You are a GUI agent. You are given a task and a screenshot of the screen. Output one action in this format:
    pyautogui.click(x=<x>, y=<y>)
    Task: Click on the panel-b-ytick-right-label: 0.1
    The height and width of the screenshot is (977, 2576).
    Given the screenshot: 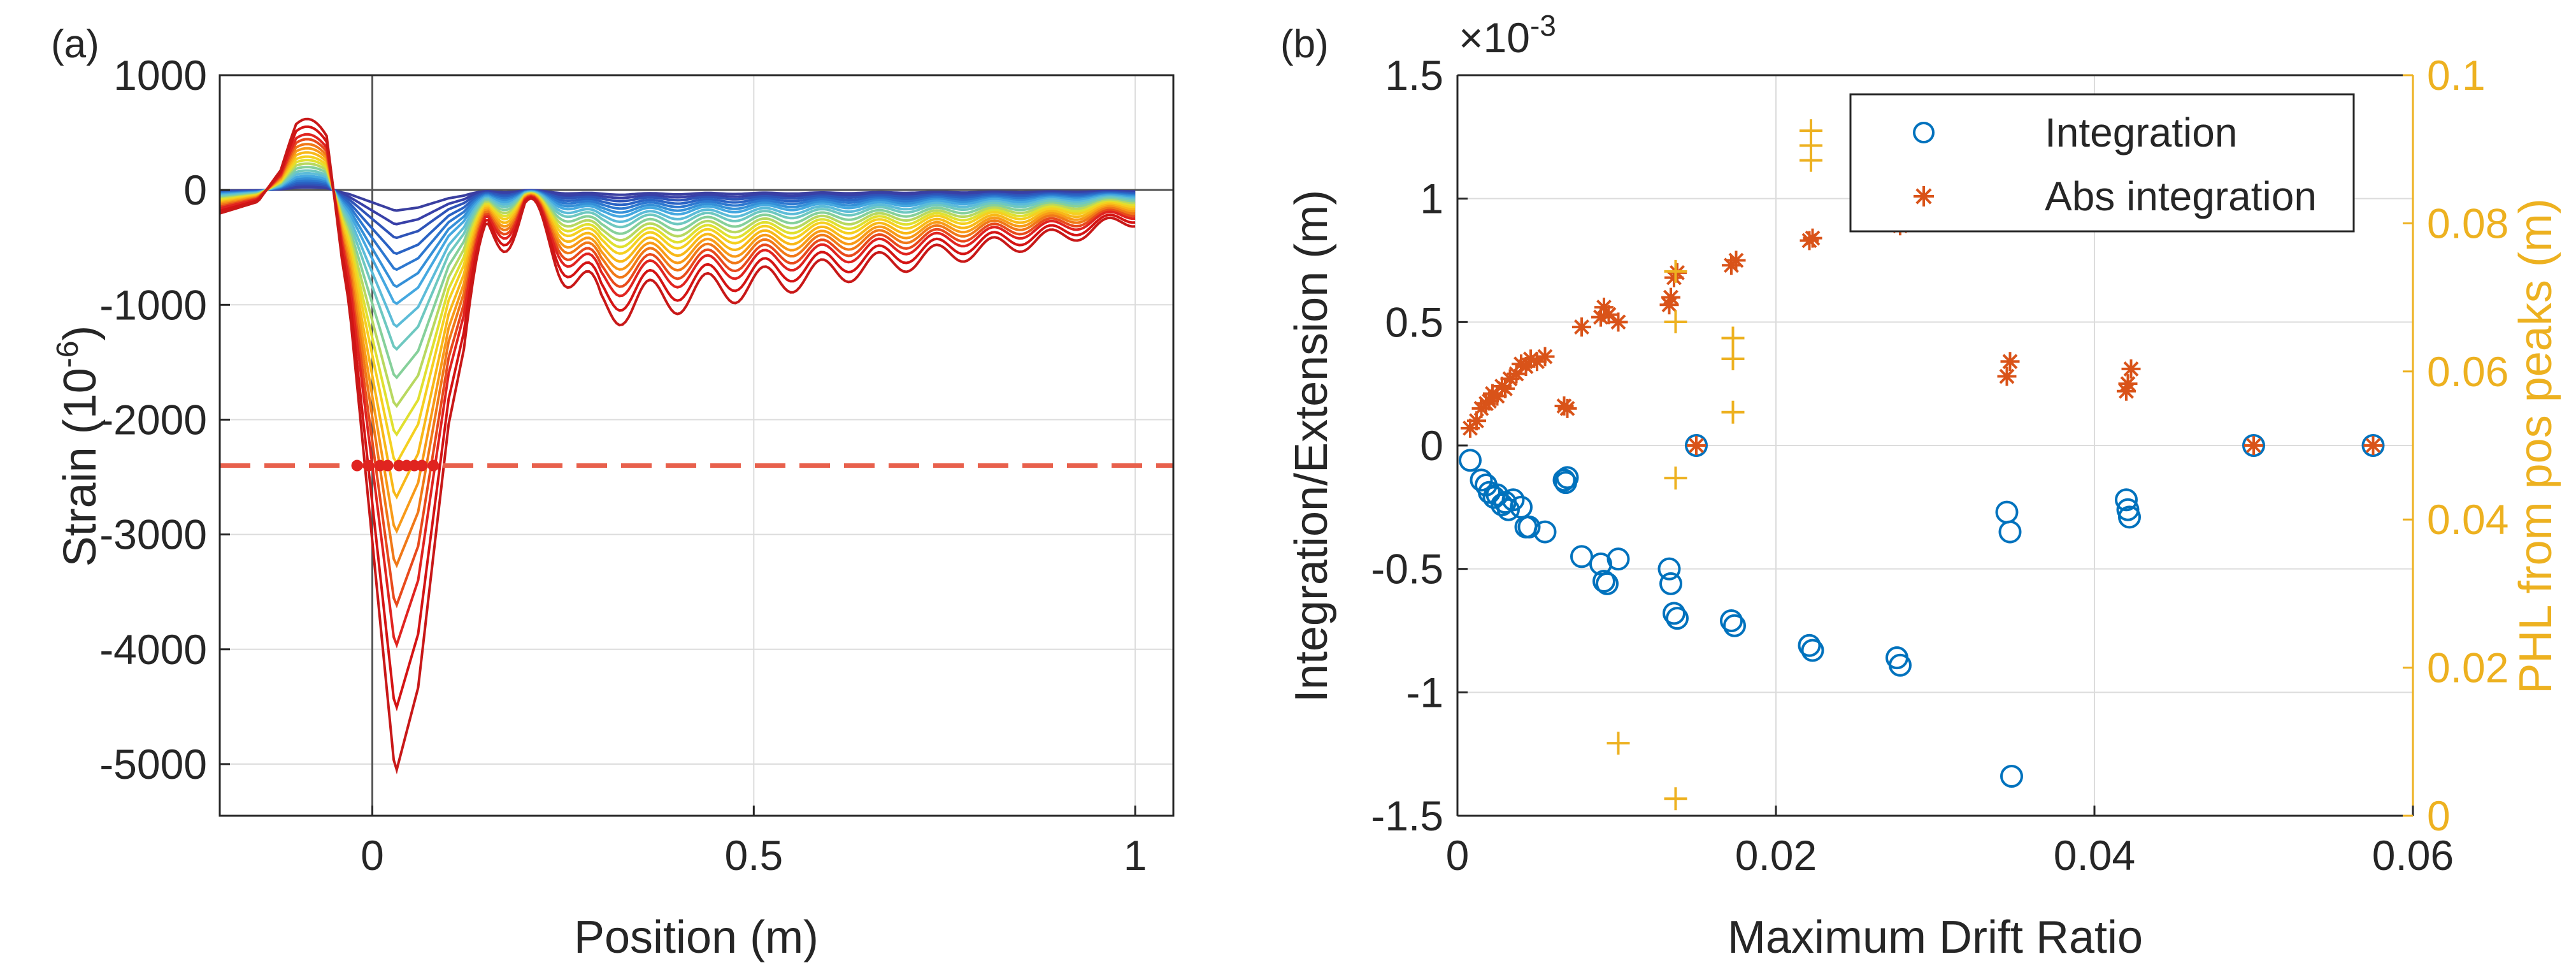 What is the action you would take?
    pyautogui.click(x=2456, y=75)
    